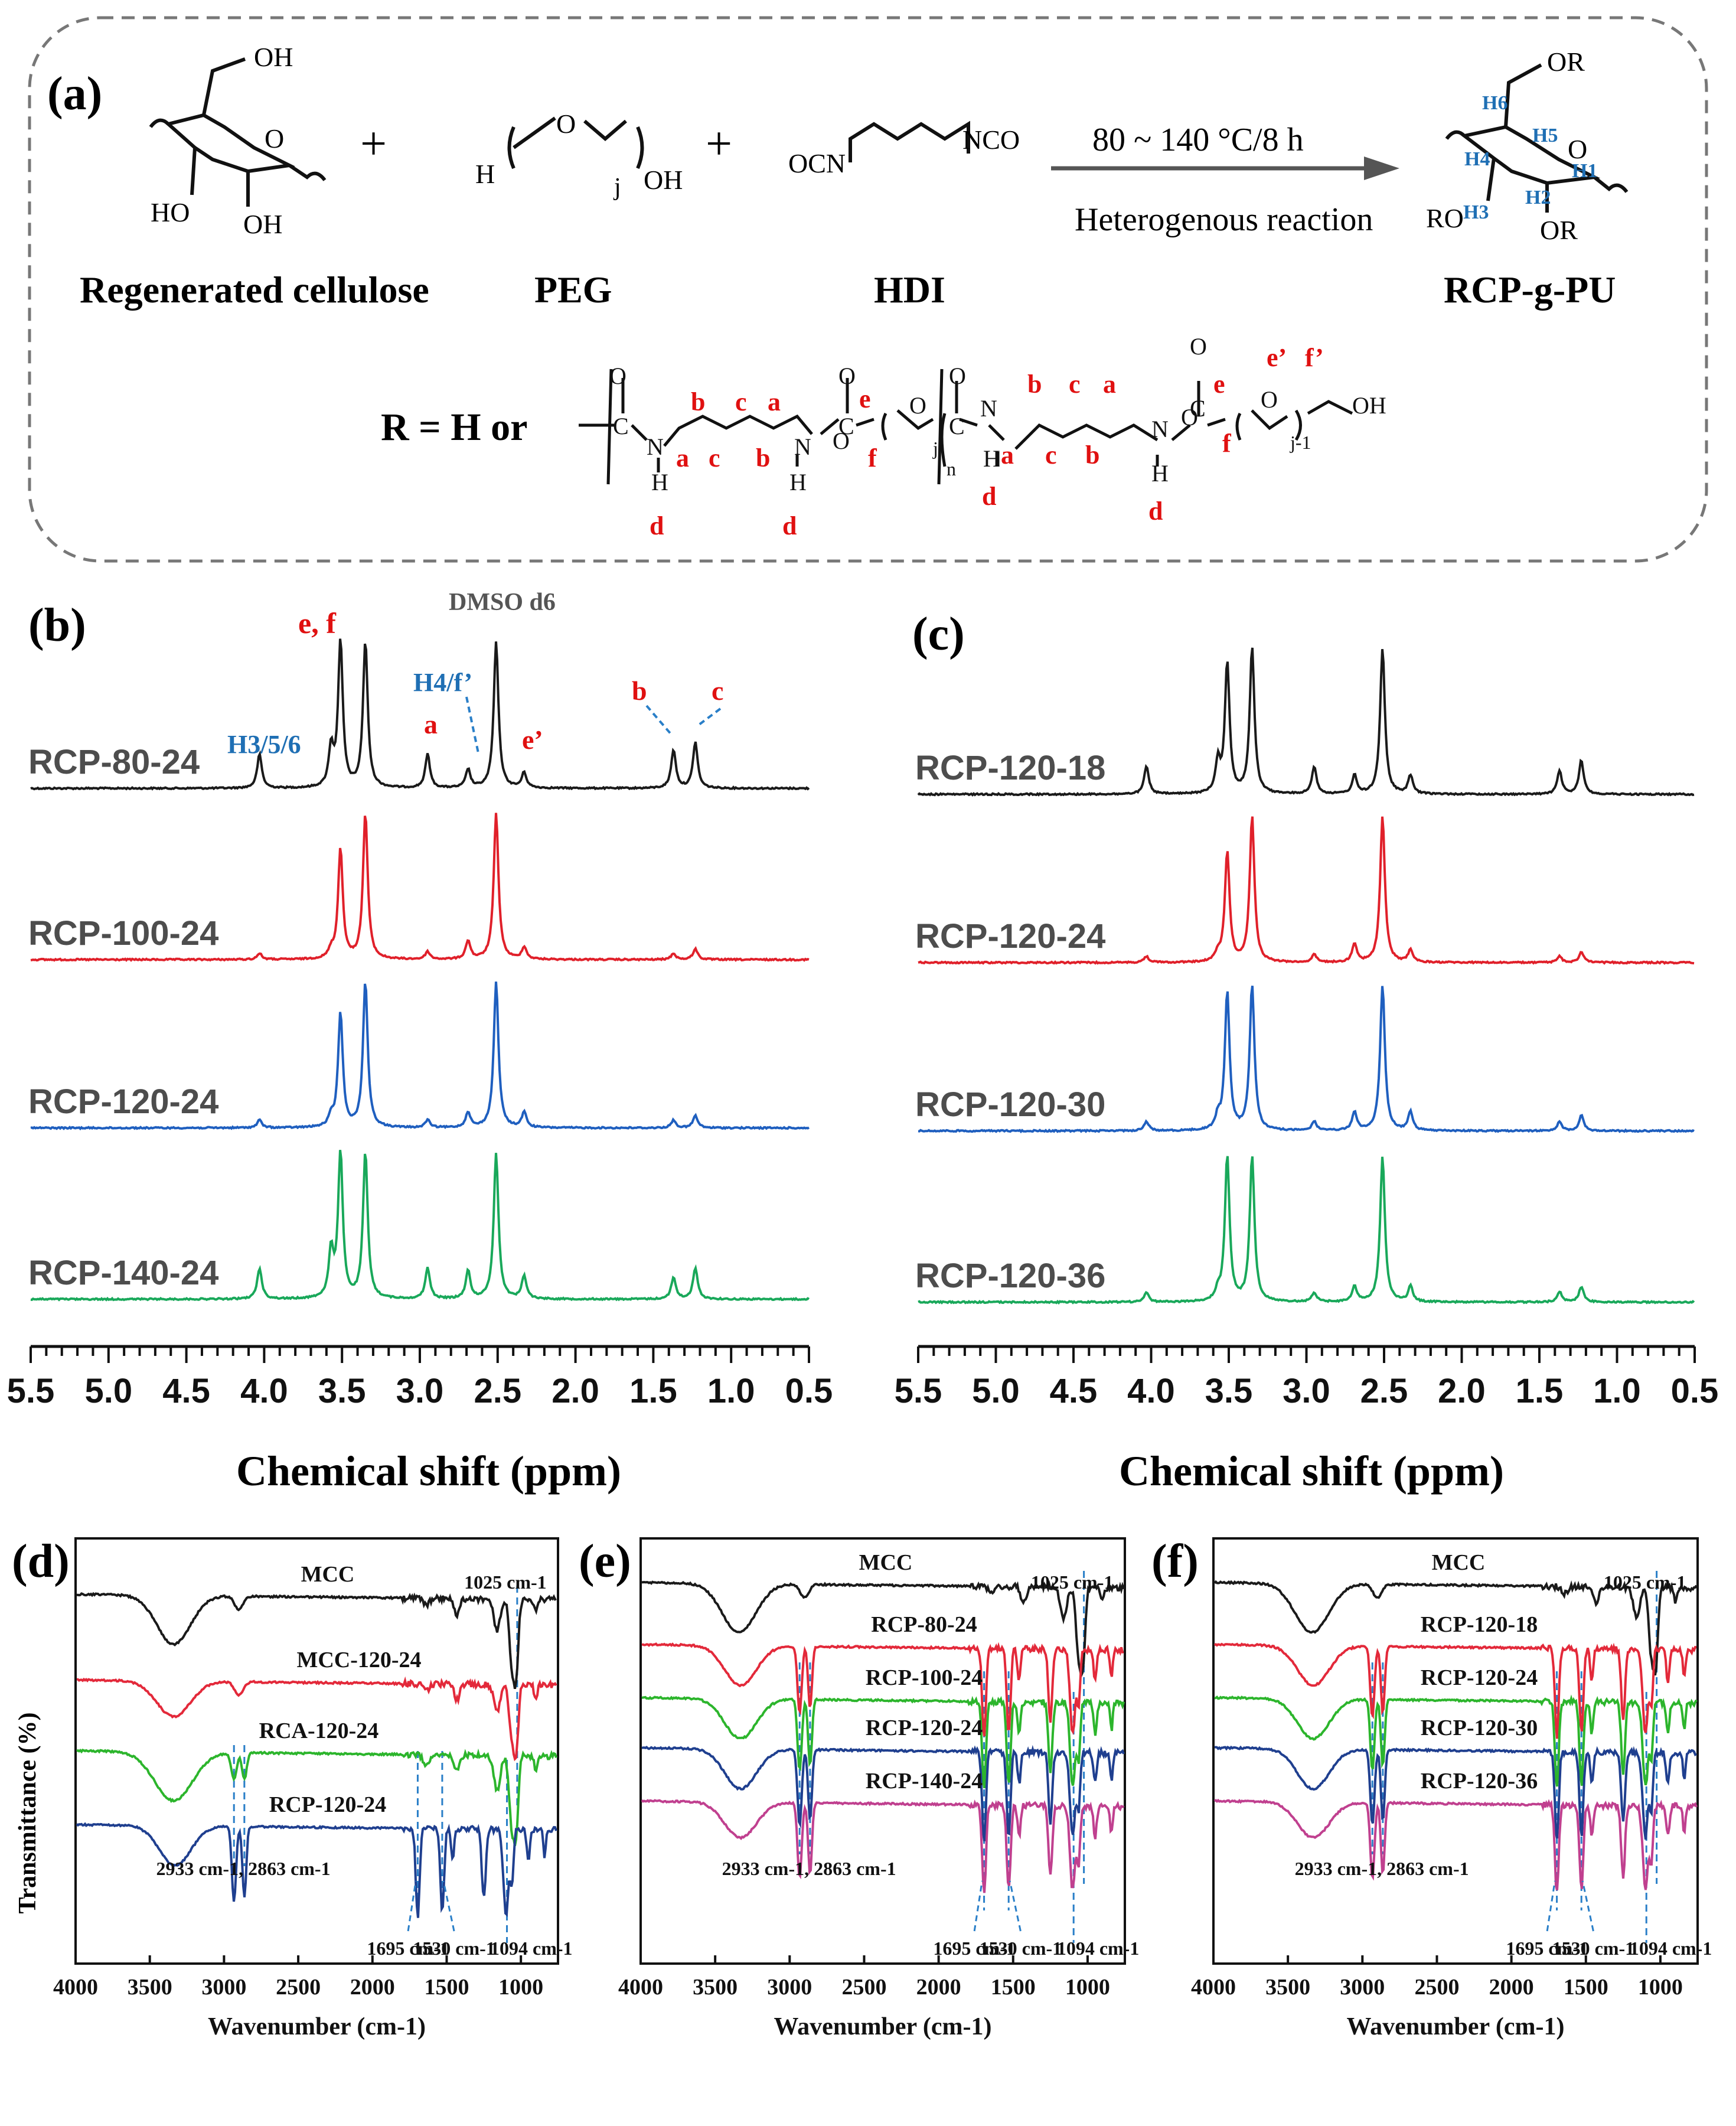 The image size is (1736, 2126). Describe the element at coordinates (1477, 159) in the screenshot. I see `proton-h4: H4` at that location.